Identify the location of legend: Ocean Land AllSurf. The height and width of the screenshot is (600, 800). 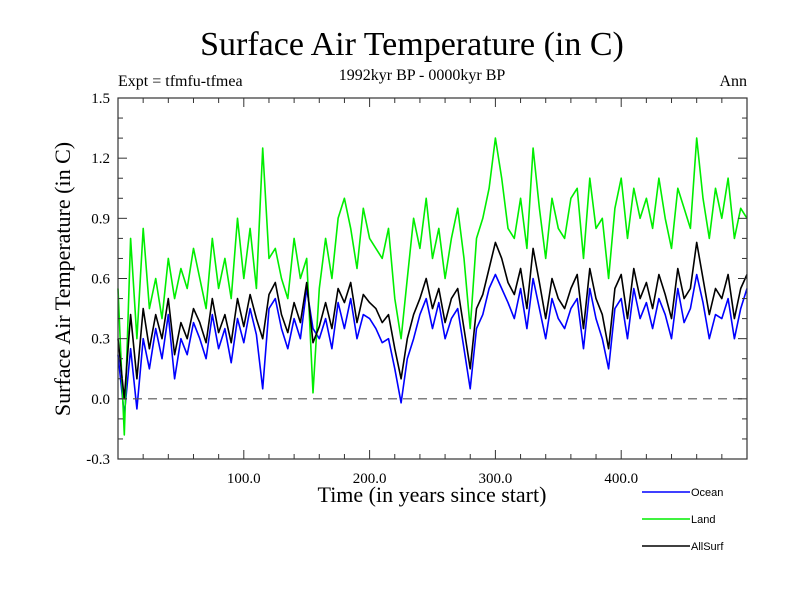
(683, 520).